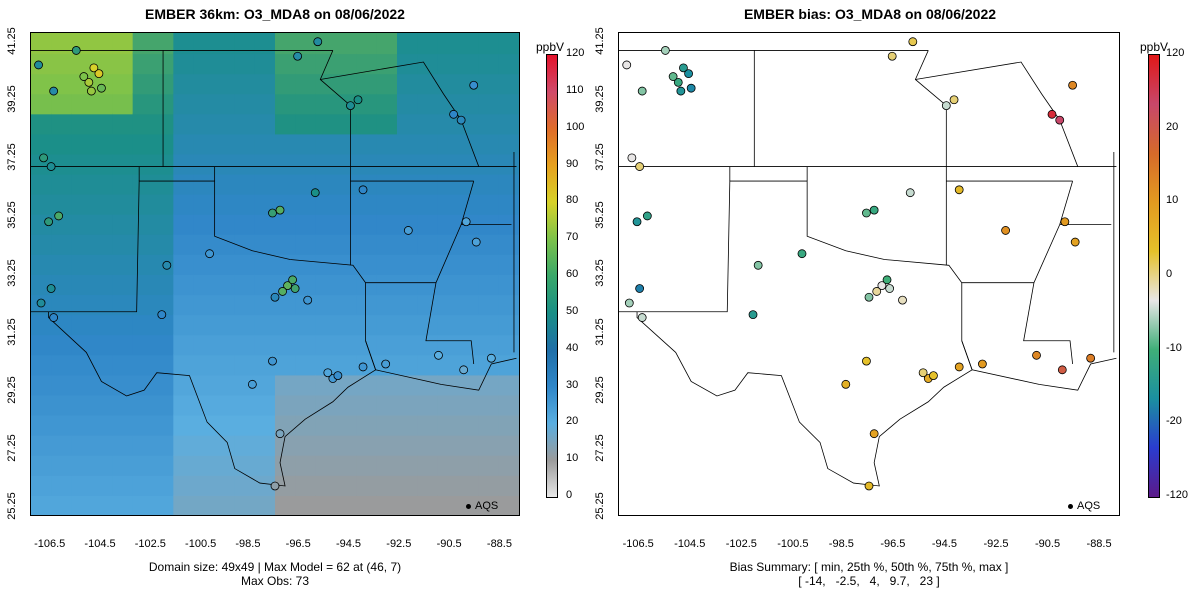 The image size is (1200, 600). What do you see at coordinates (599, 447) in the screenshot?
I see `right-y-tick: 27.25` at bounding box center [599, 447].